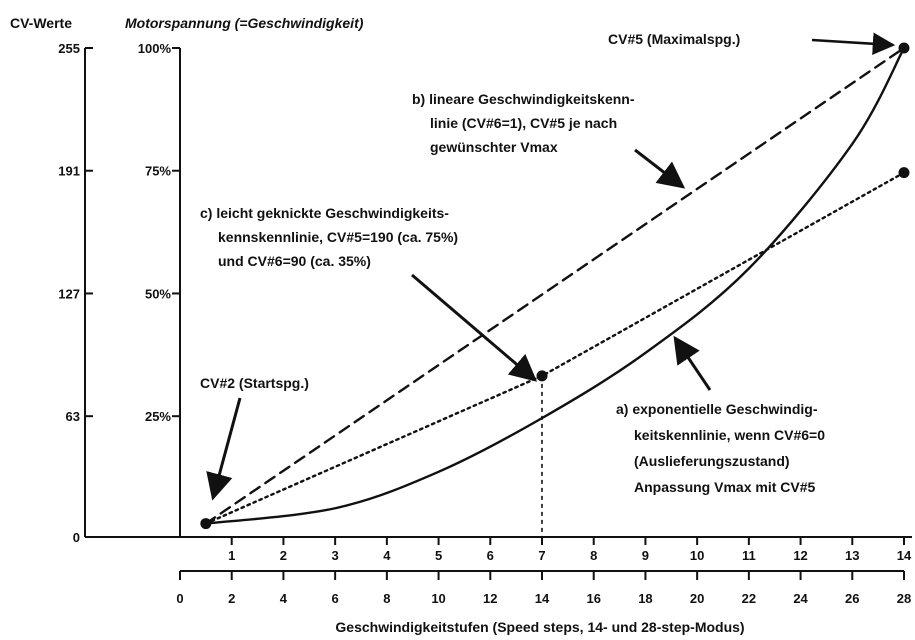  Describe the element at coordinates (155, 48) in the screenshot. I see `percent-tick-label: 100%` at that location.